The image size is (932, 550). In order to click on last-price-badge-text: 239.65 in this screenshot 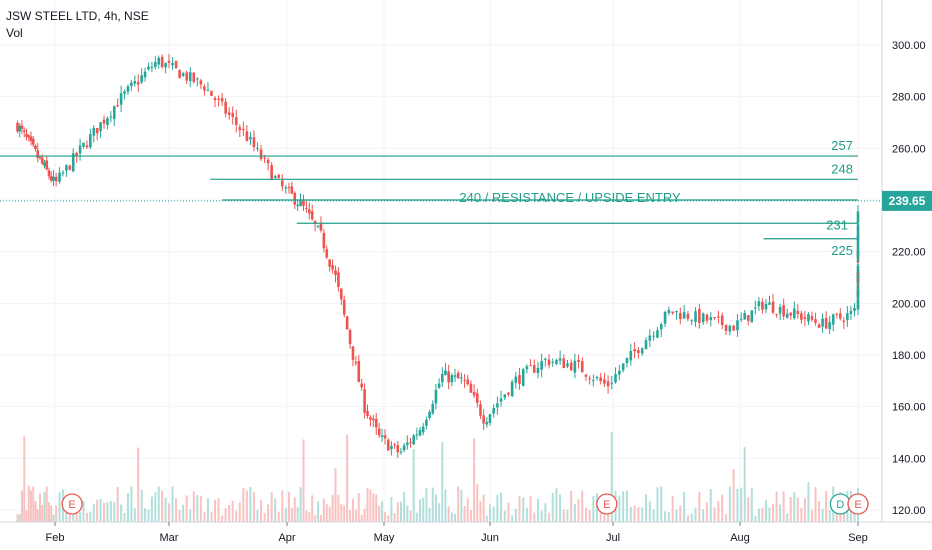, I will do `click(907, 201)`.